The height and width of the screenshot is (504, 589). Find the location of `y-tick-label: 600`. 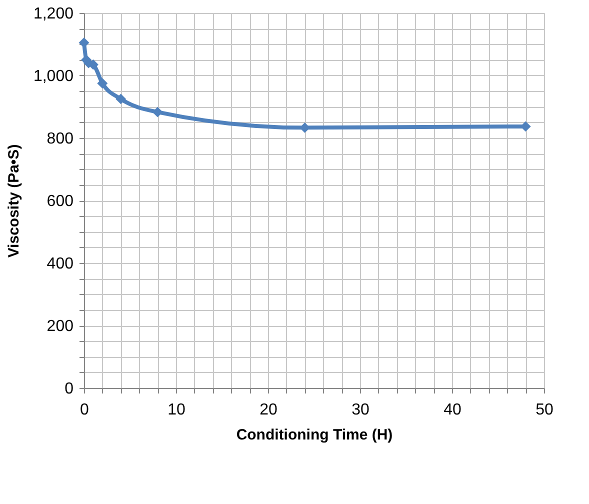

y-tick-label: 600 is located at coordinates (60, 201).